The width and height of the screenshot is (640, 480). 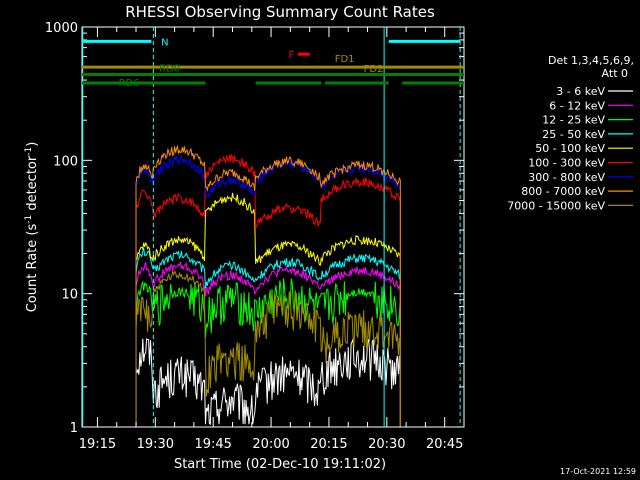 I want to click on legend-entry-label: 50 - 100 keV, so click(x=570, y=148).